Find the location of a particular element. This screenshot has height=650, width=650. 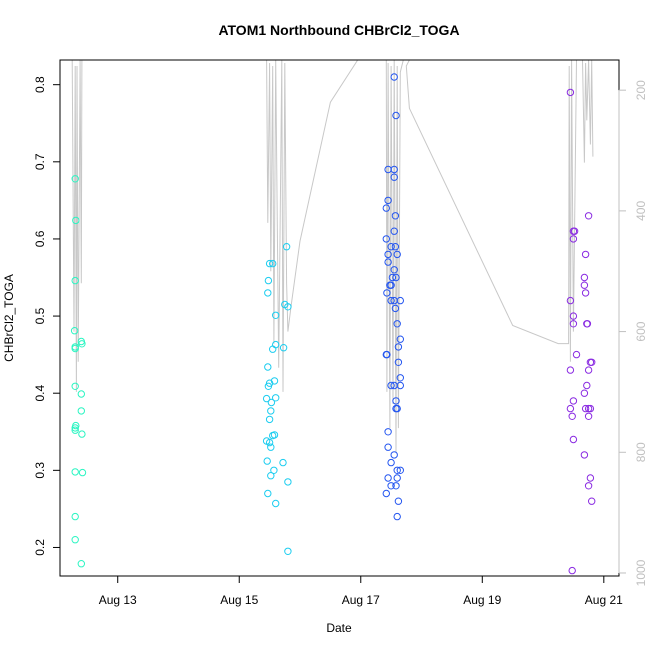

y-tick-label: 0.4 is located at coordinates (40, 393).